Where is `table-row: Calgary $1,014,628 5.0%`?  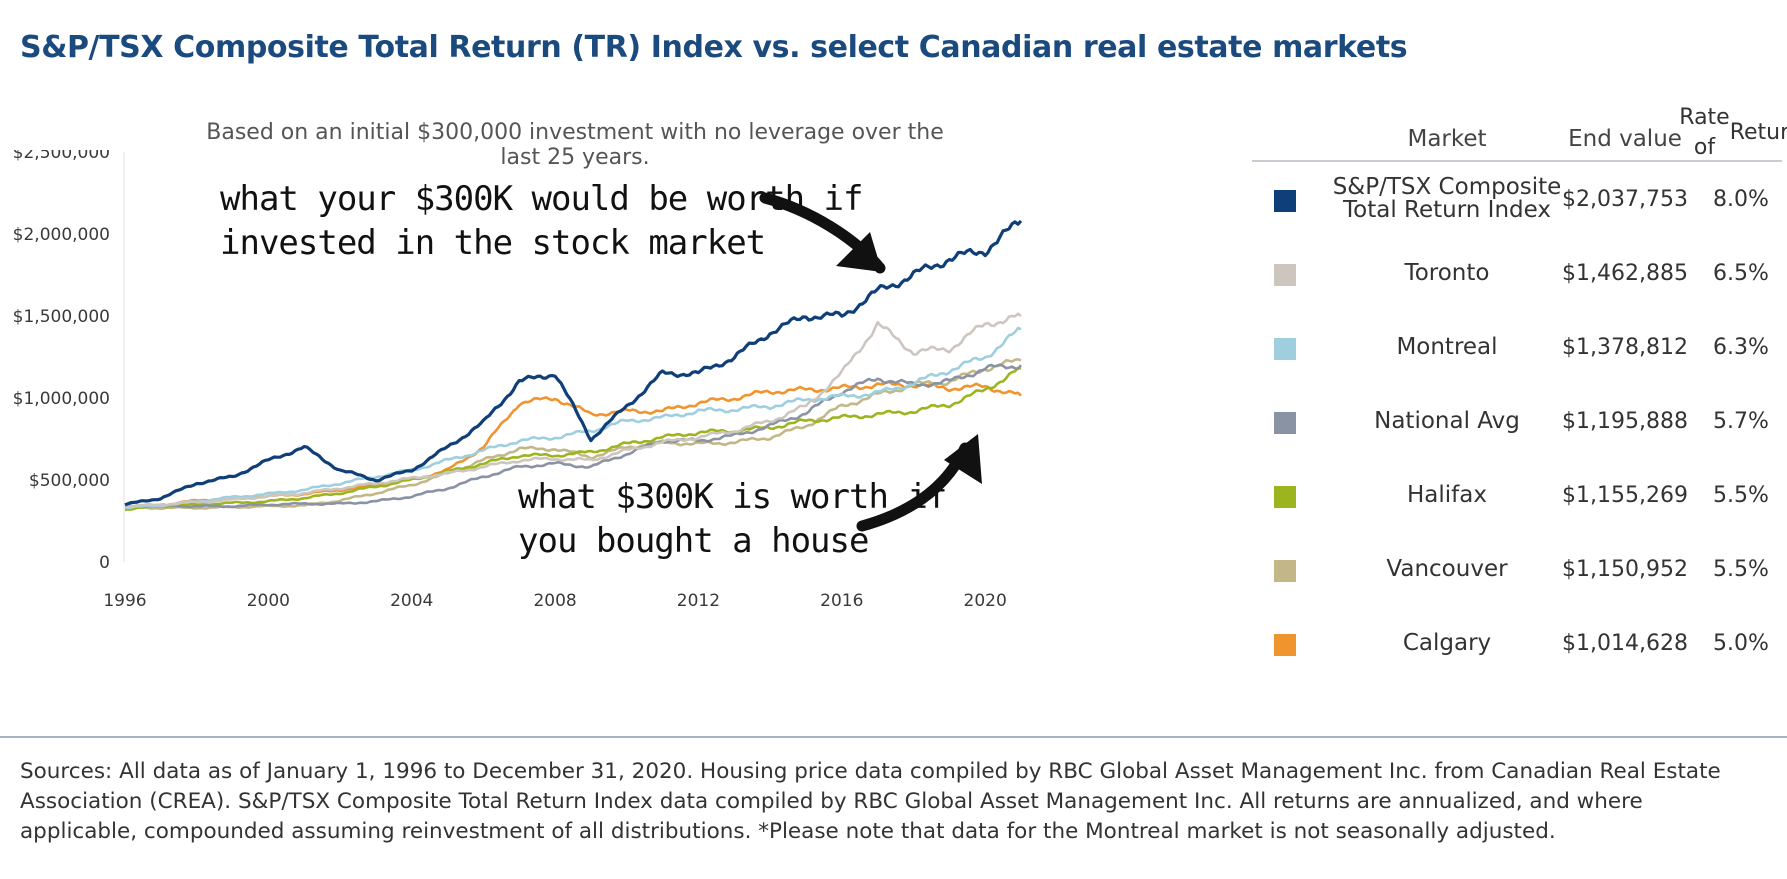 table-row: Calgary $1,014,628 5.0% is located at coordinates (1517, 643).